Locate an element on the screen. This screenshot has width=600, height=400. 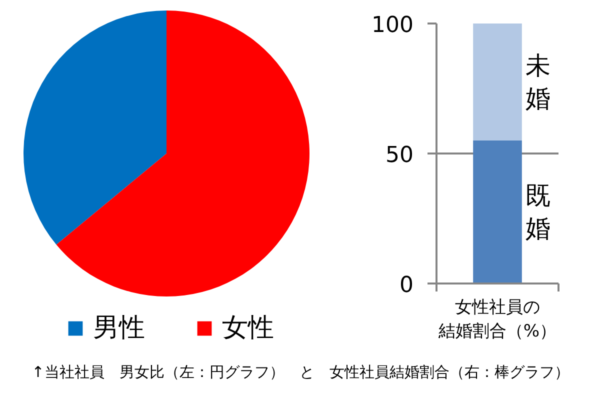
y-tick-label: 100 is located at coordinates (393, 25).